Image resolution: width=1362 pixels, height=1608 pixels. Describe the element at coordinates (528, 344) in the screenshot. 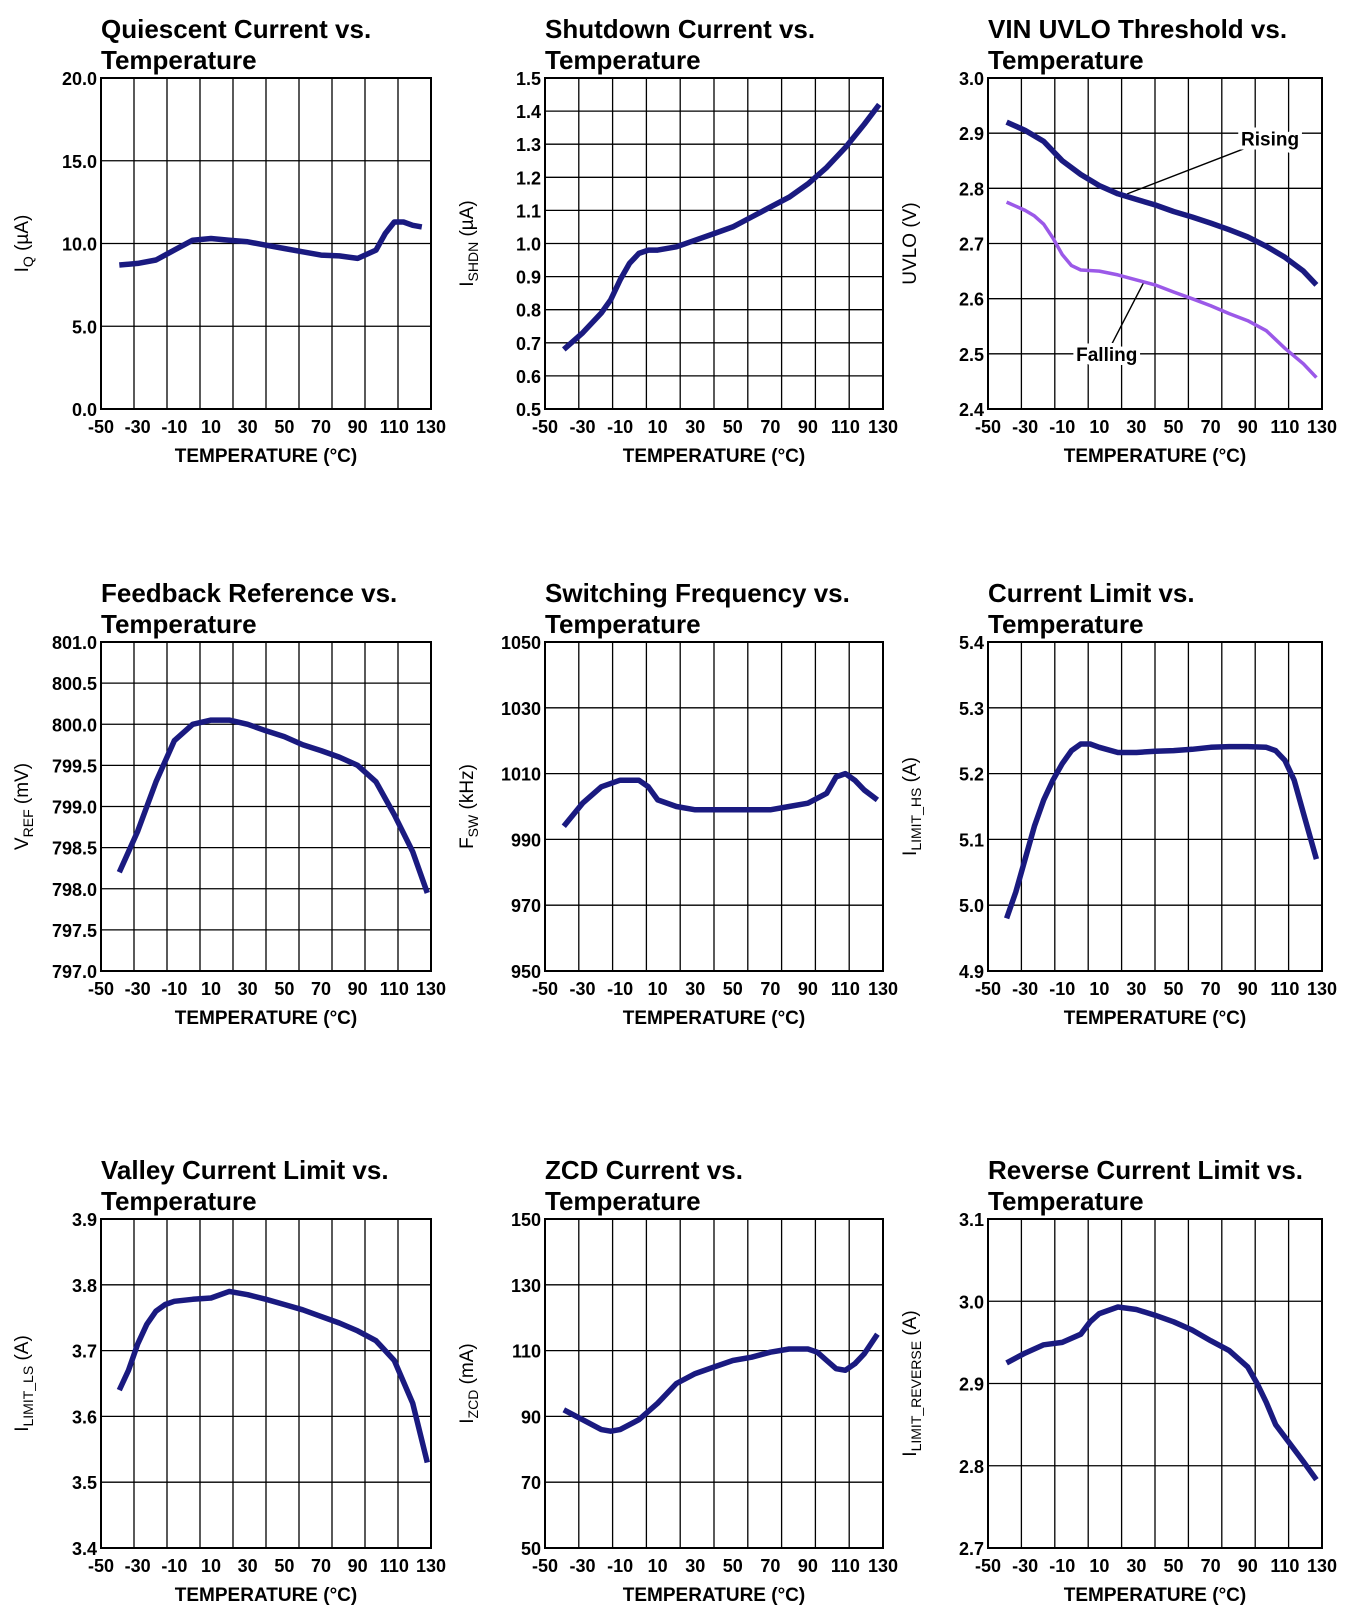

I see `y-tick-label: 0.7` at that location.